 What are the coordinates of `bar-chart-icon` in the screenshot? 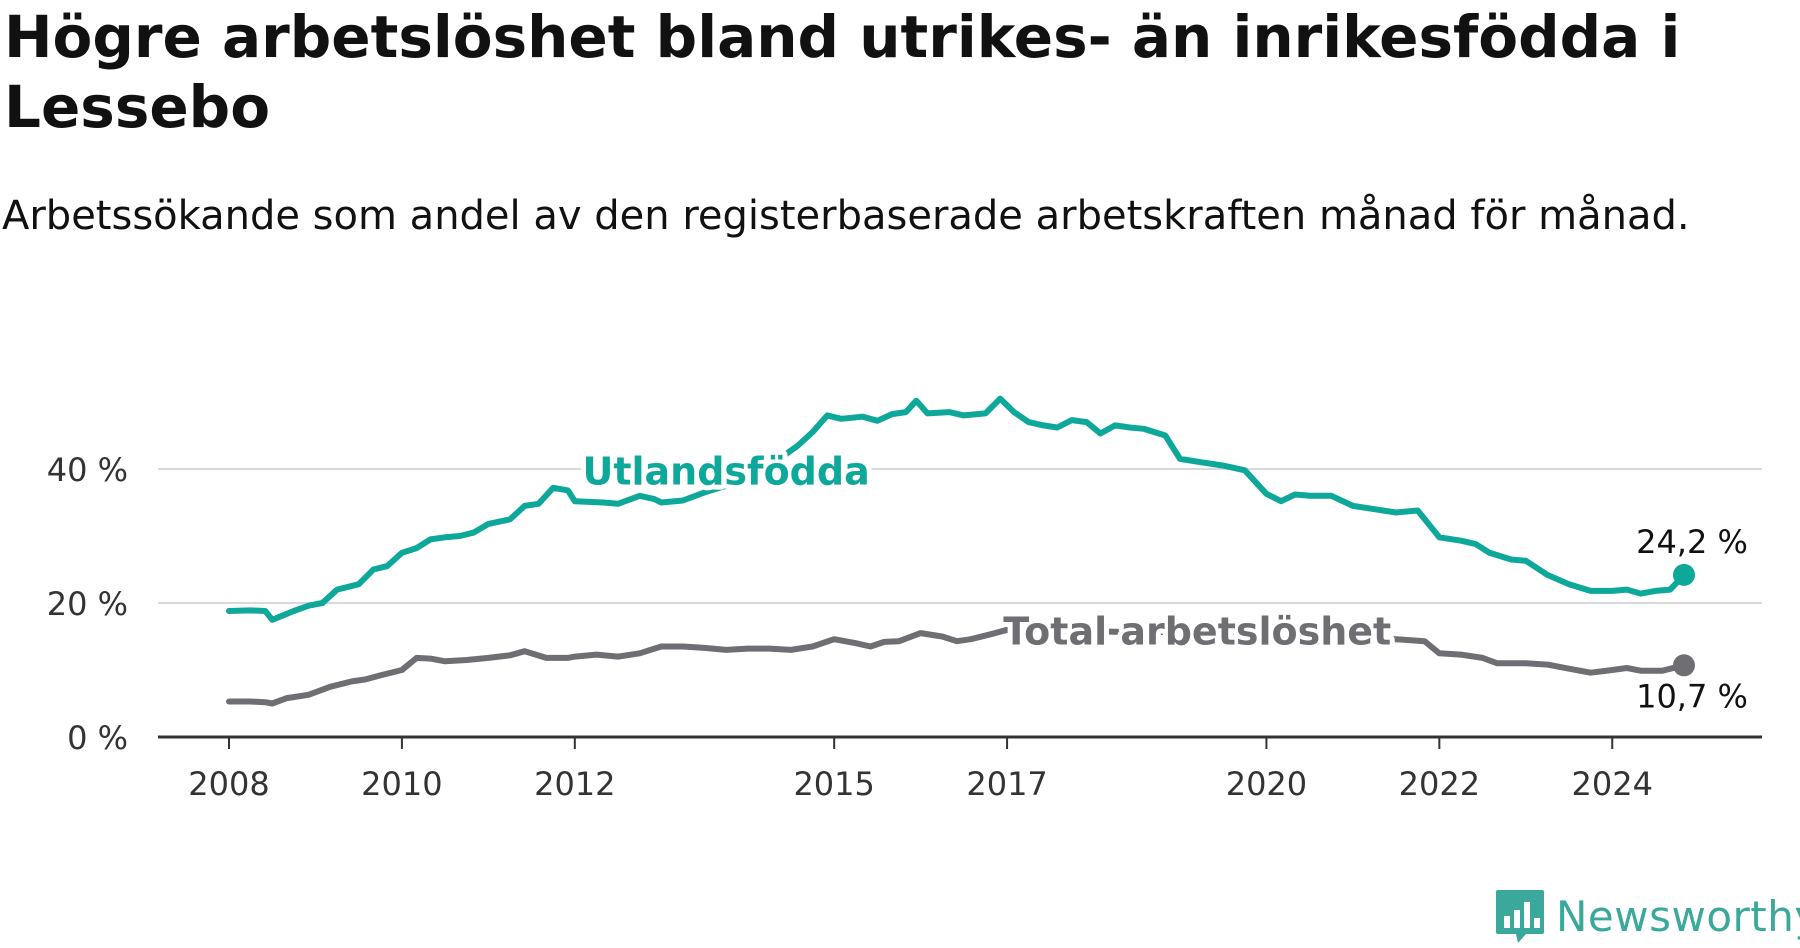 It's located at (1520, 916).